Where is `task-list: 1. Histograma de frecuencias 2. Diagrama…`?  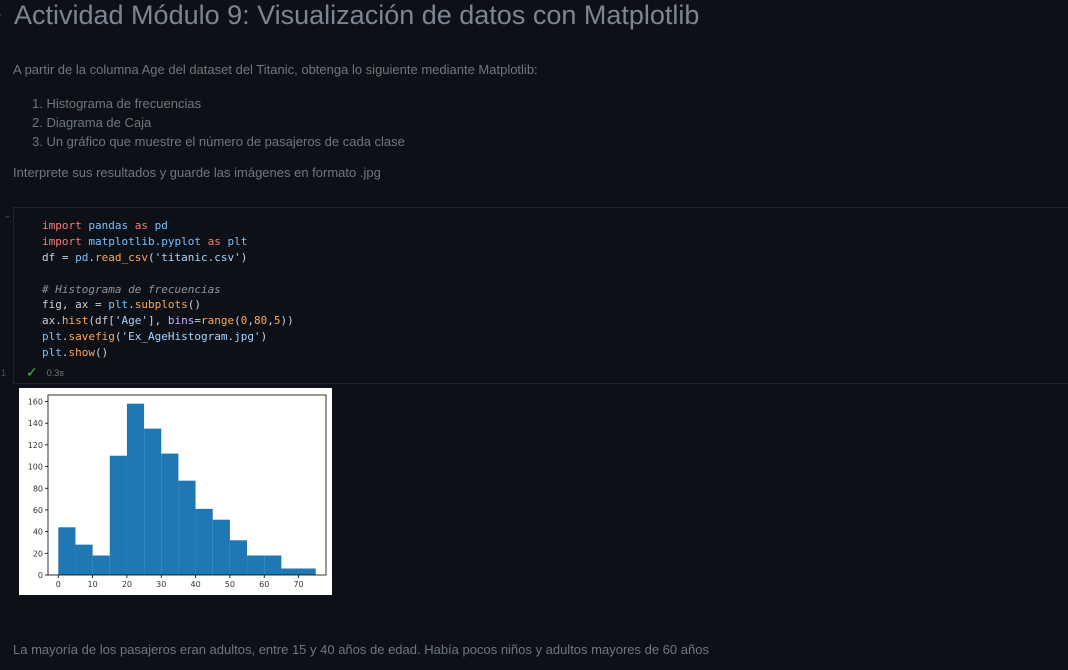 task-list: 1. Histograma de frecuencias 2. Diagrama… is located at coordinates (218, 122).